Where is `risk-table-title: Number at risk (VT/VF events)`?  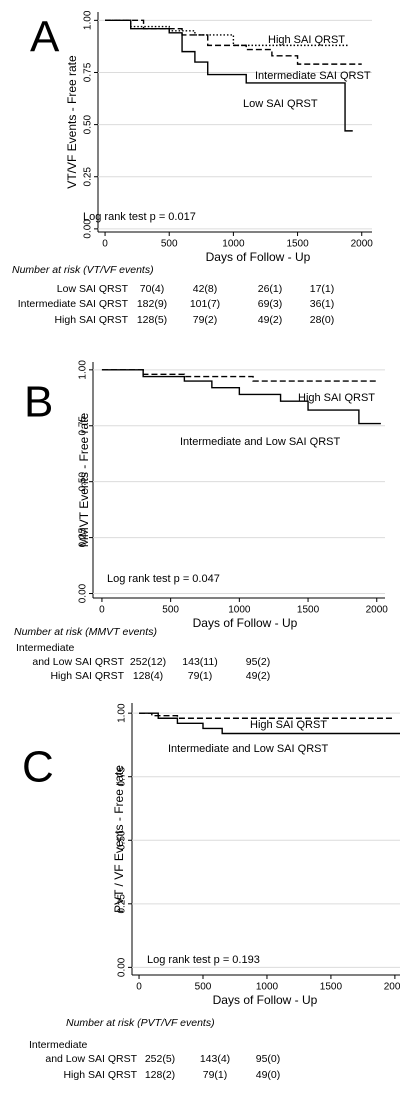 risk-table-title: Number at risk (VT/VF events) is located at coordinates (83, 270).